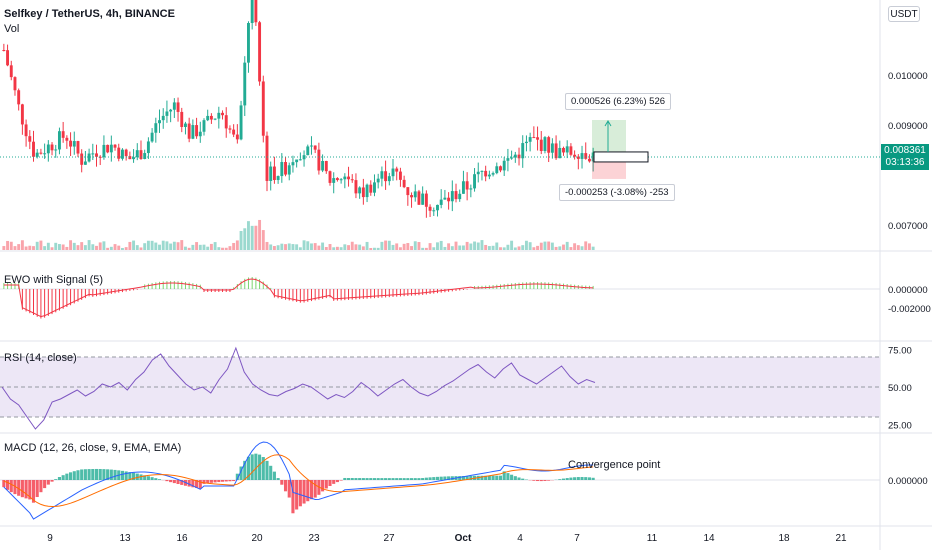 This screenshot has width=932, height=550. I want to click on x-tick-label: 20, so click(257, 538).